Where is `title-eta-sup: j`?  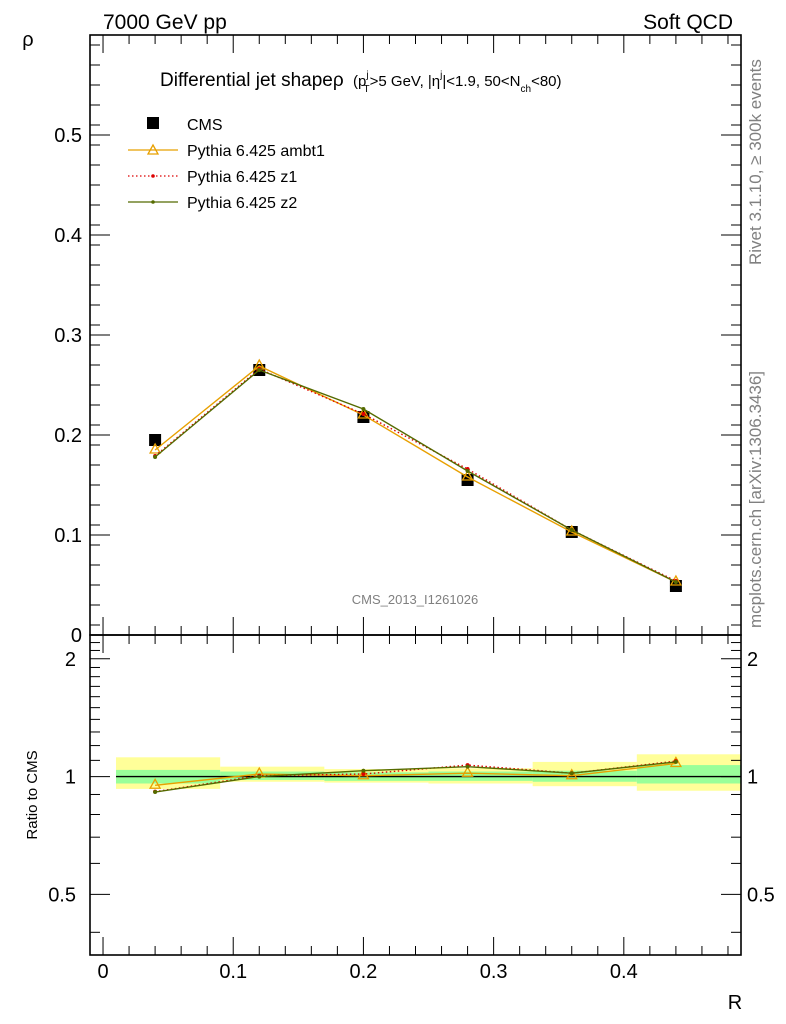
title-eta-sup: j is located at coordinates (440, 75).